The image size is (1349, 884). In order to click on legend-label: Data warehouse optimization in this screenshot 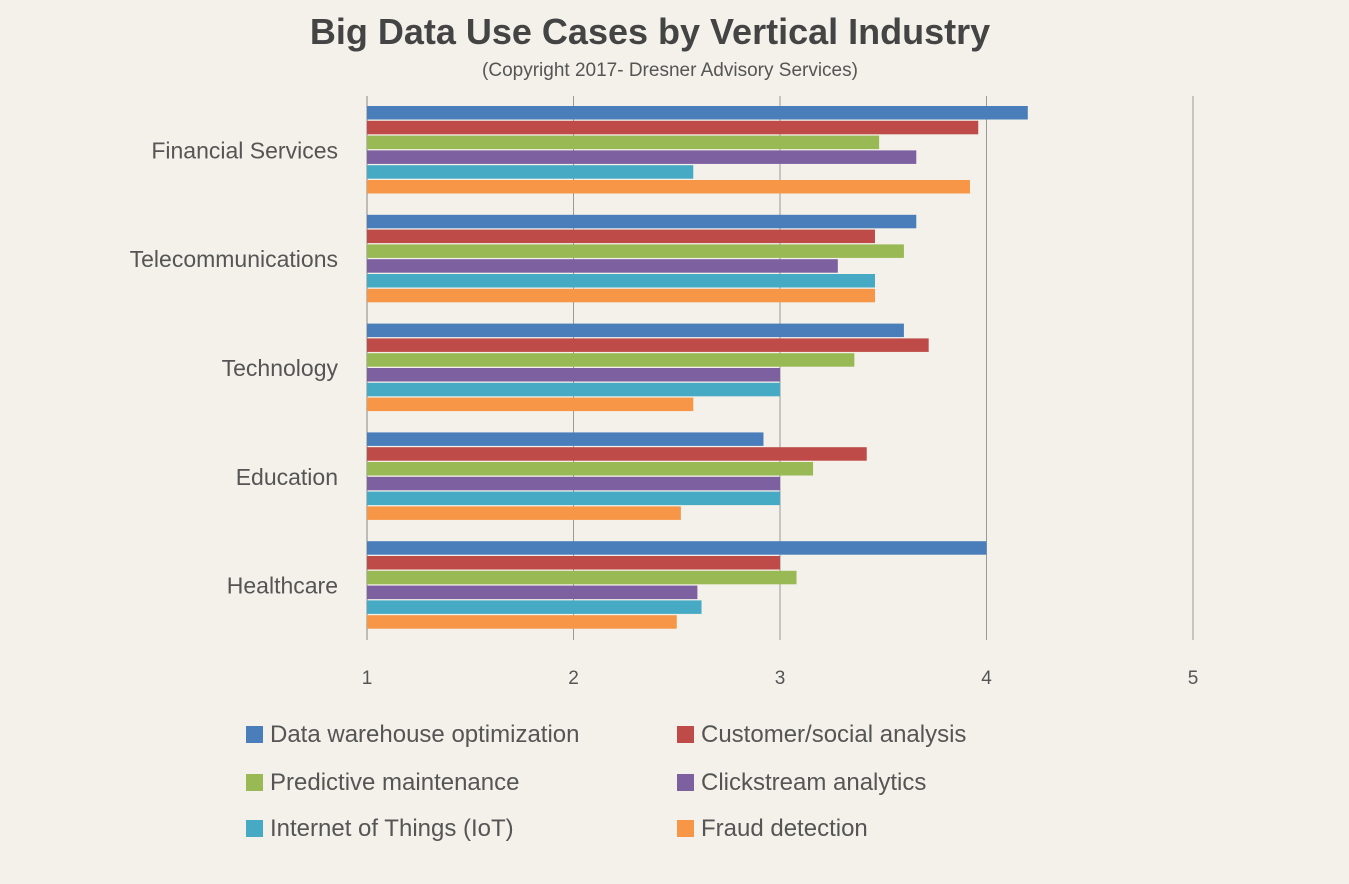, I will do `click(425, 734)`.